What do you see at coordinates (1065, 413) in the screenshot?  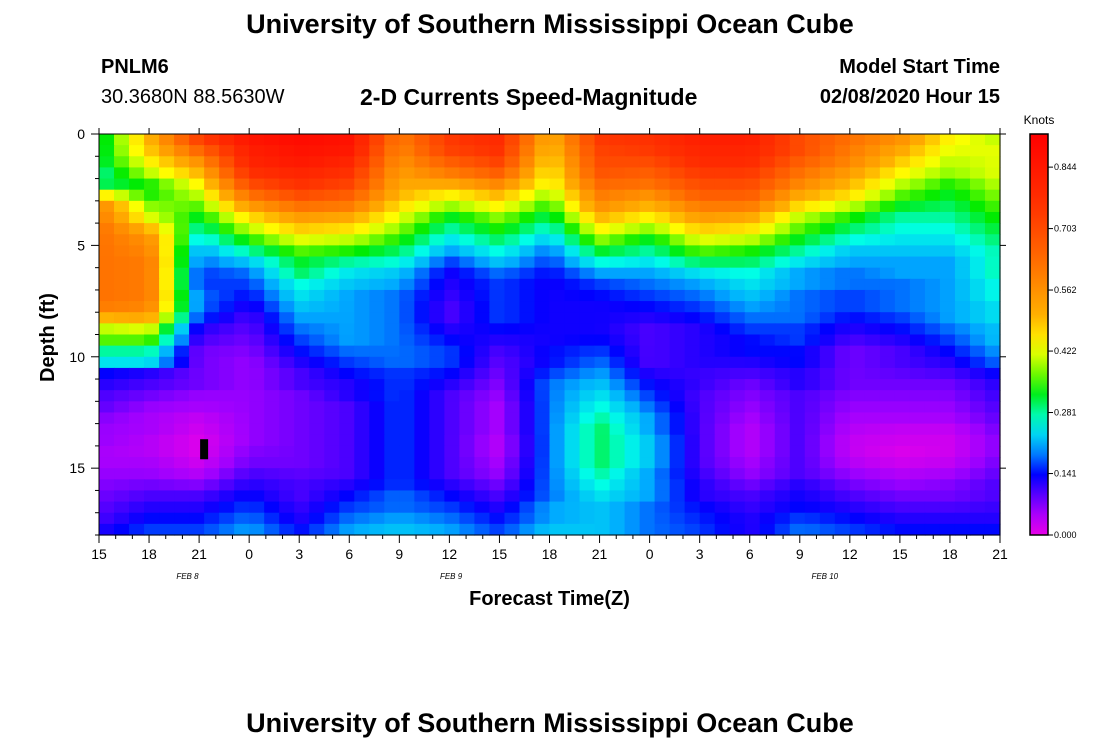 I see `colorbar-tick-label: 0.281` at bounding box center [1065, 413].